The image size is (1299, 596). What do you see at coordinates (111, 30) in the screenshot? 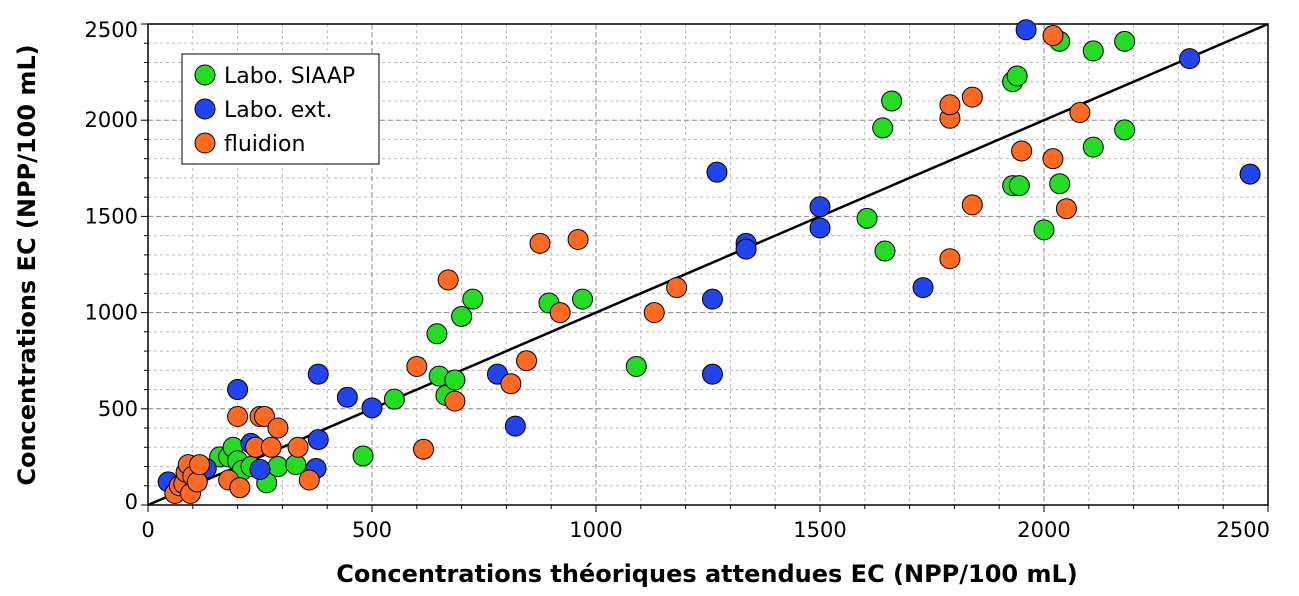
I see `y-tick-label: 2500` at bounding box center [111, 30].